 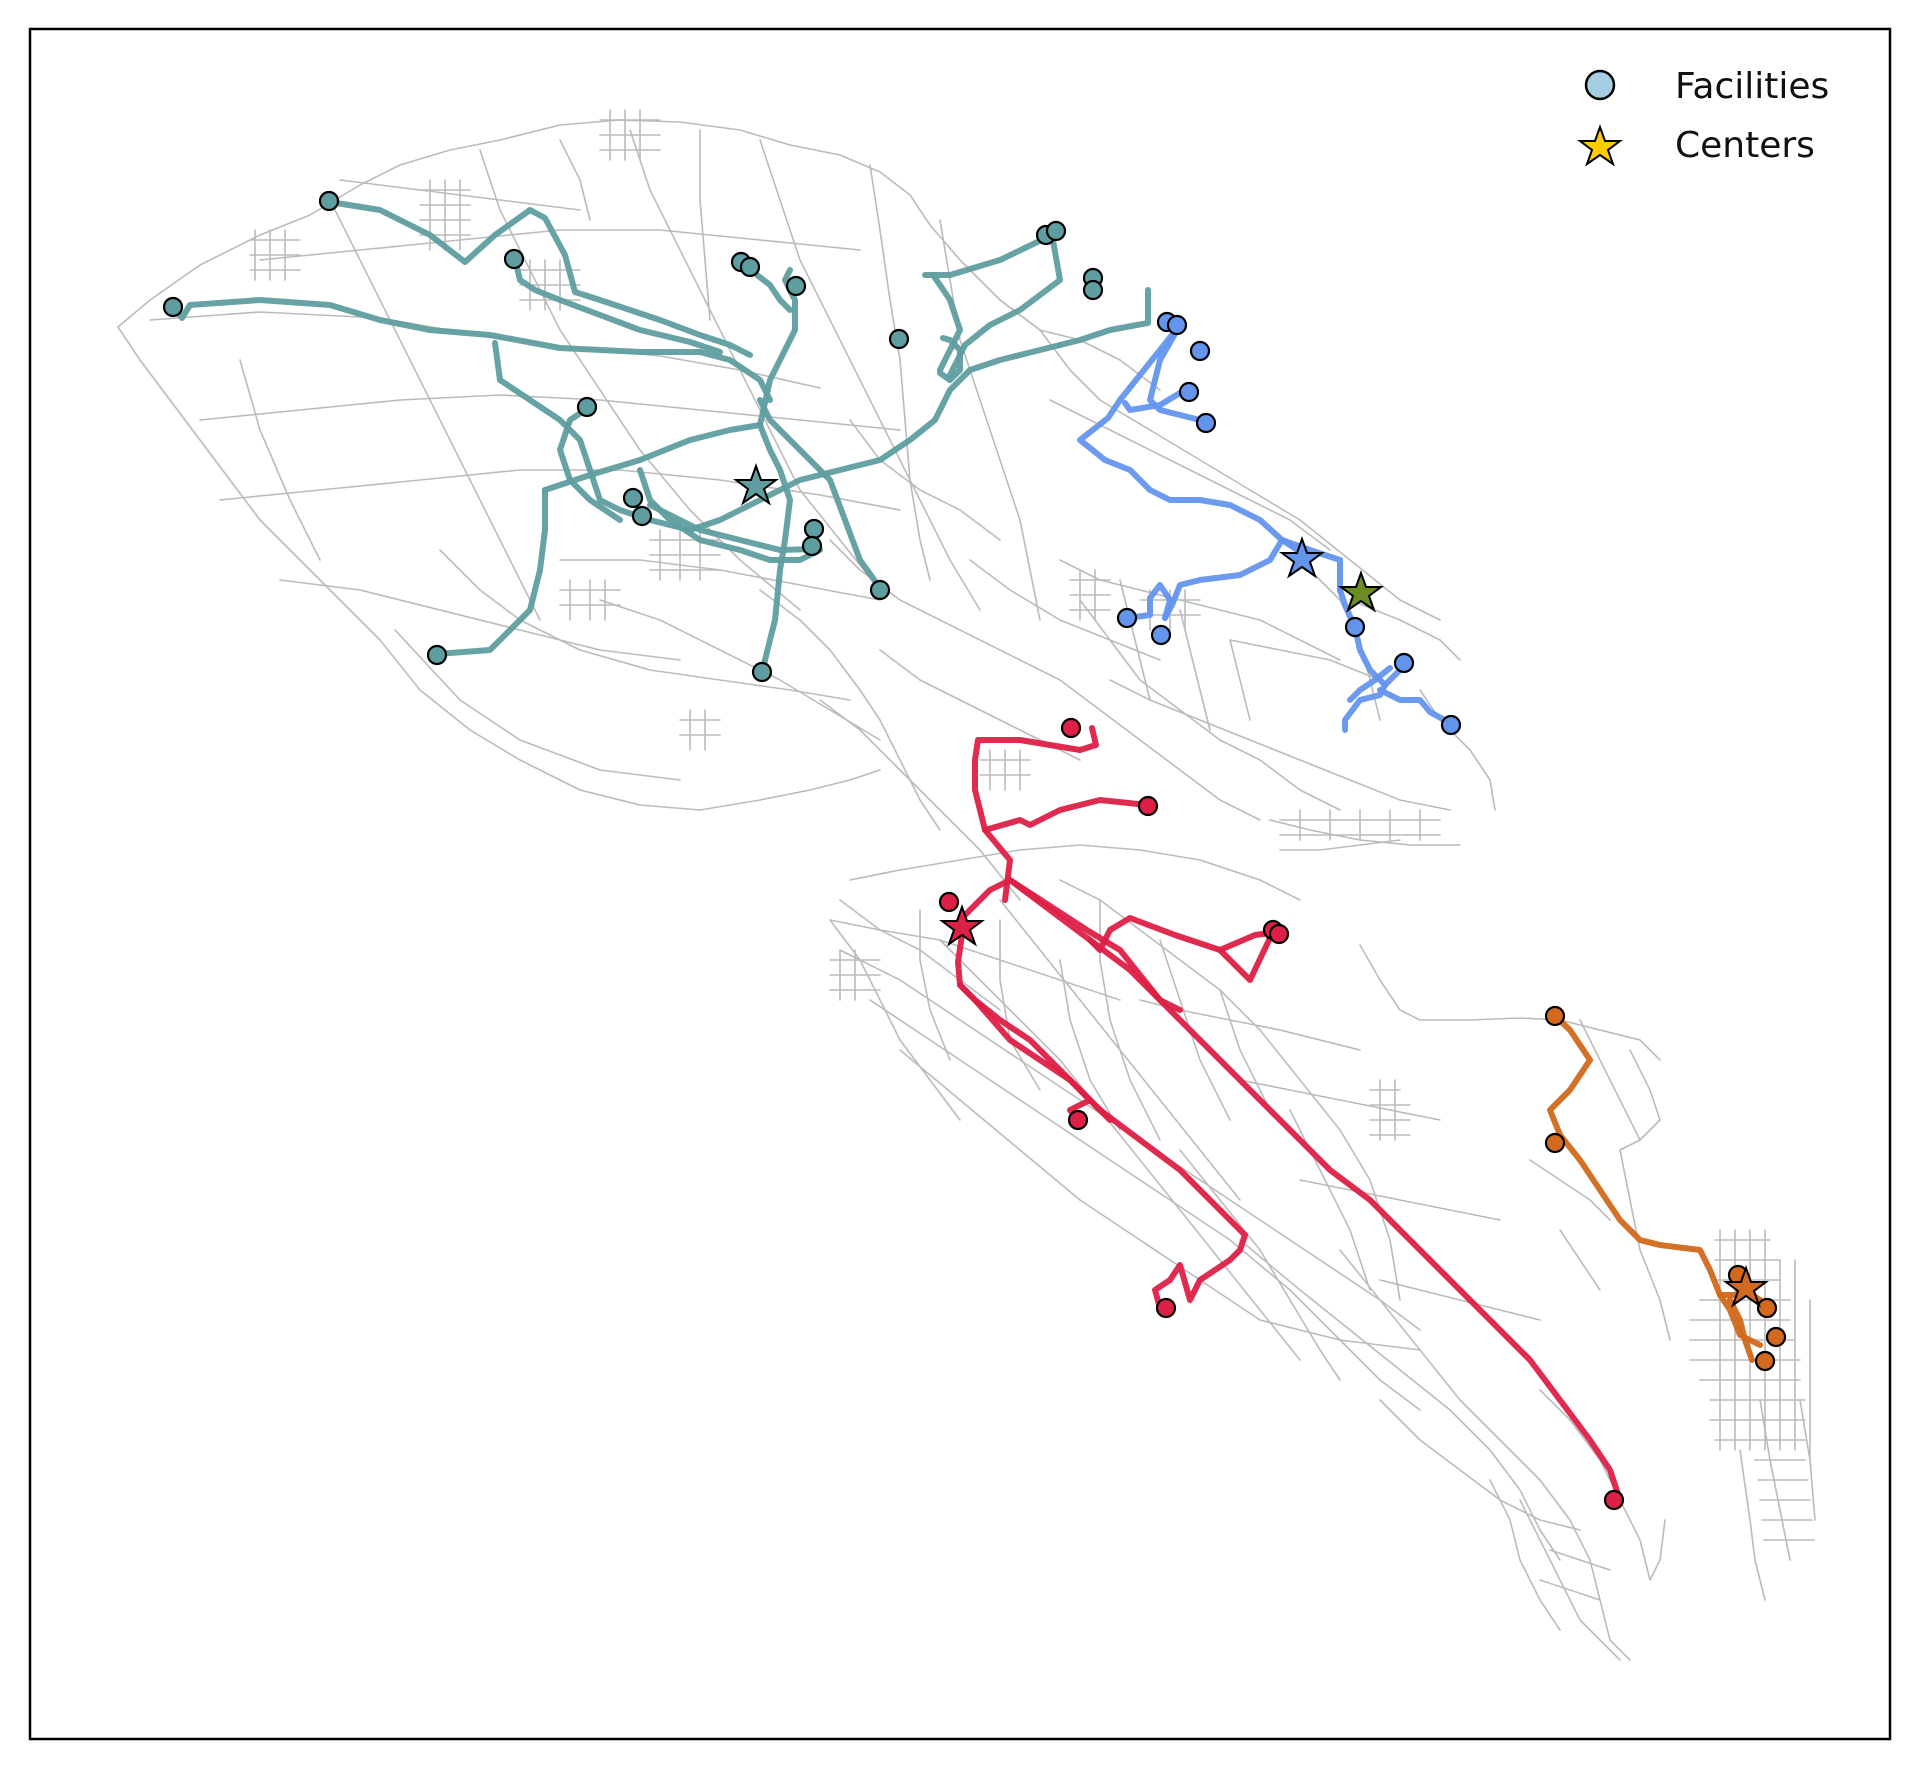 What do you see at coordinates (1703, 116) in the screenshot?
I see `legend: Facilities Centers` at bounding box center [1703, 116].